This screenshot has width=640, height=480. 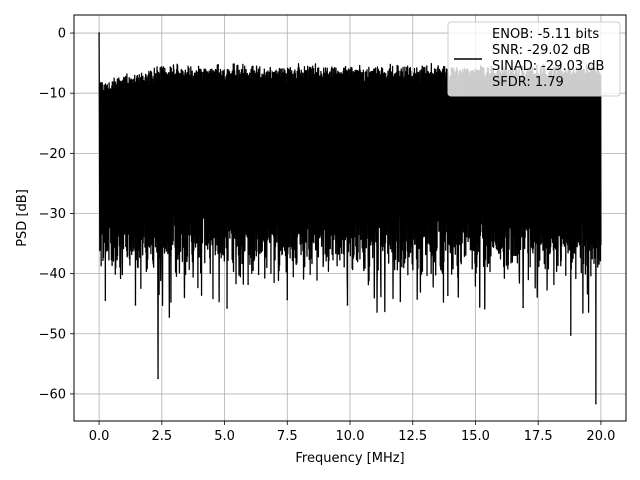 I want to click on x-tick-label: 12.5, so click(x=412, y=436).